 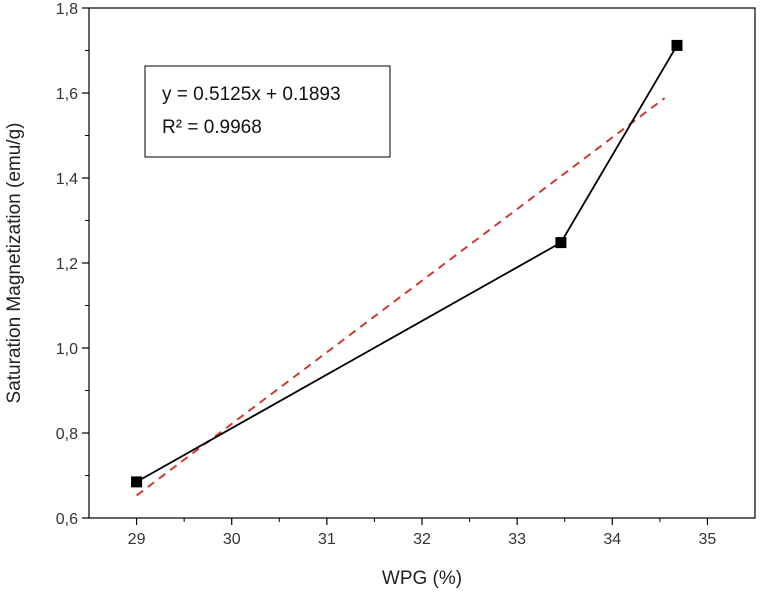 What do you see at coordinates (232, 539) in the screenshot?
I see `x-tick-label: 30` at bounding box center [232, 539].